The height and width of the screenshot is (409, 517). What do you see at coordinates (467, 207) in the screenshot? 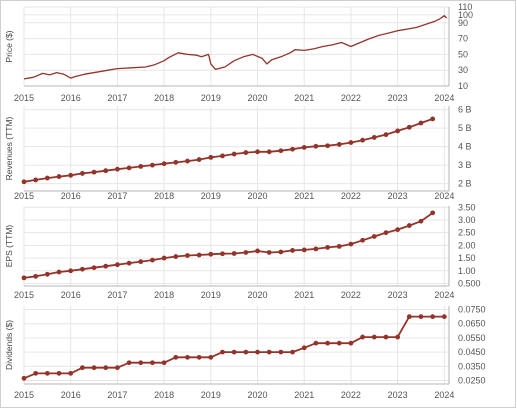
I see `y-tick-label: 3.50` at bounding box center [467, 207].